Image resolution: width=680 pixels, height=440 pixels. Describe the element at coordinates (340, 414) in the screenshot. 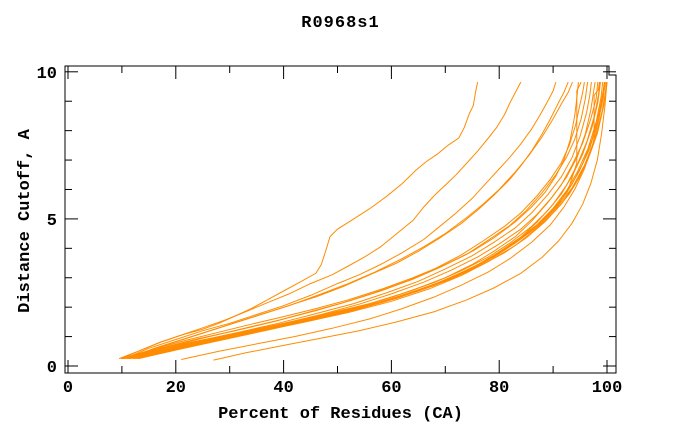

I see `x-axis-title: Percent of Residues (CA)` at that location.